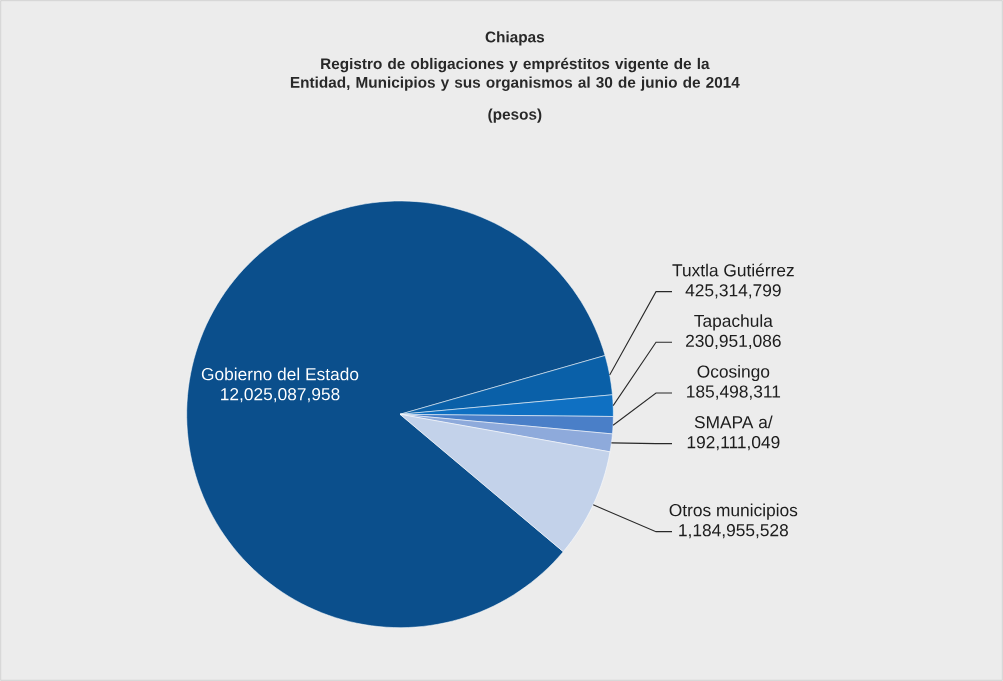 This screenshot has height=681, width=1003. Describe the element at coordinates (733, 342) in the screenshot. I see `data-label: 230,951,086` at that location.